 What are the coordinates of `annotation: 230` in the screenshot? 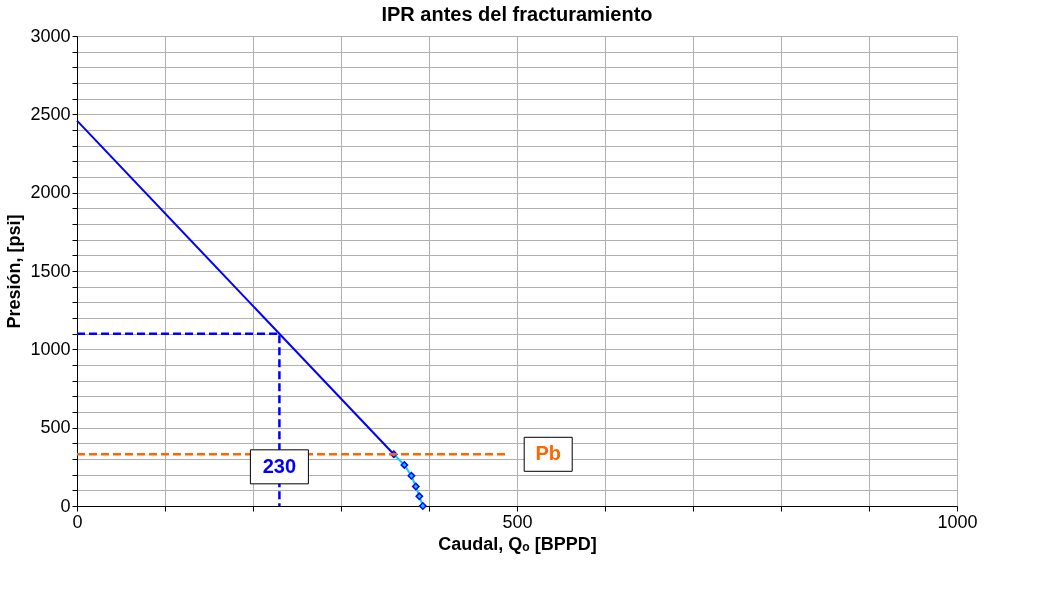 It's located at (279, 465).